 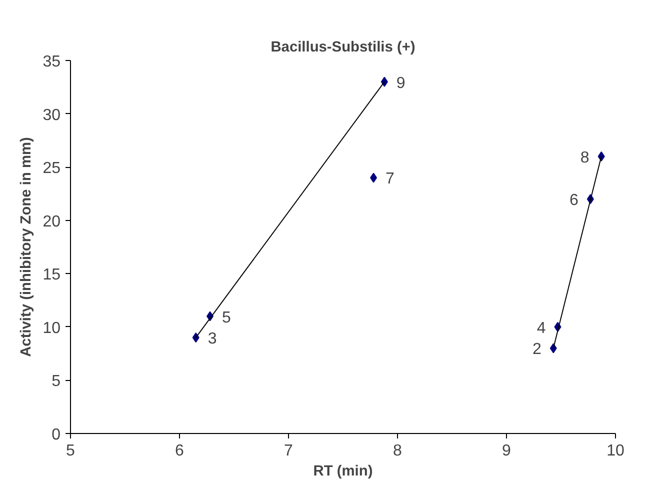 I want to click on x-tick-label: 6, so click(x=179, y=451).